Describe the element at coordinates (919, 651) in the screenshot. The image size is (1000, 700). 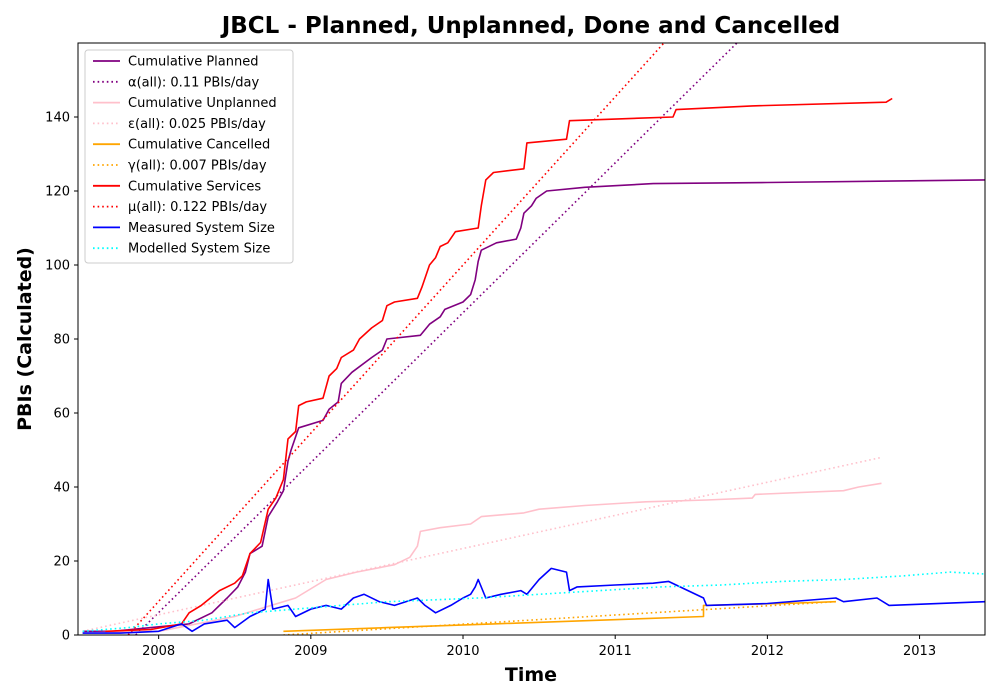
I see `x-tick-label: 2013` at that location.